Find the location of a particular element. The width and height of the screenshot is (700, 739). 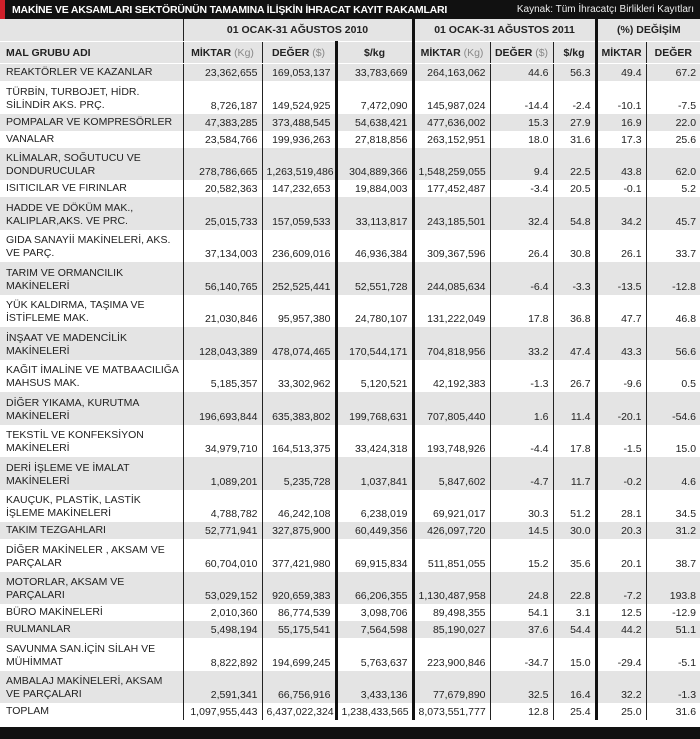

cell-value: 327,875,900 is located at coordinates (298, 530).